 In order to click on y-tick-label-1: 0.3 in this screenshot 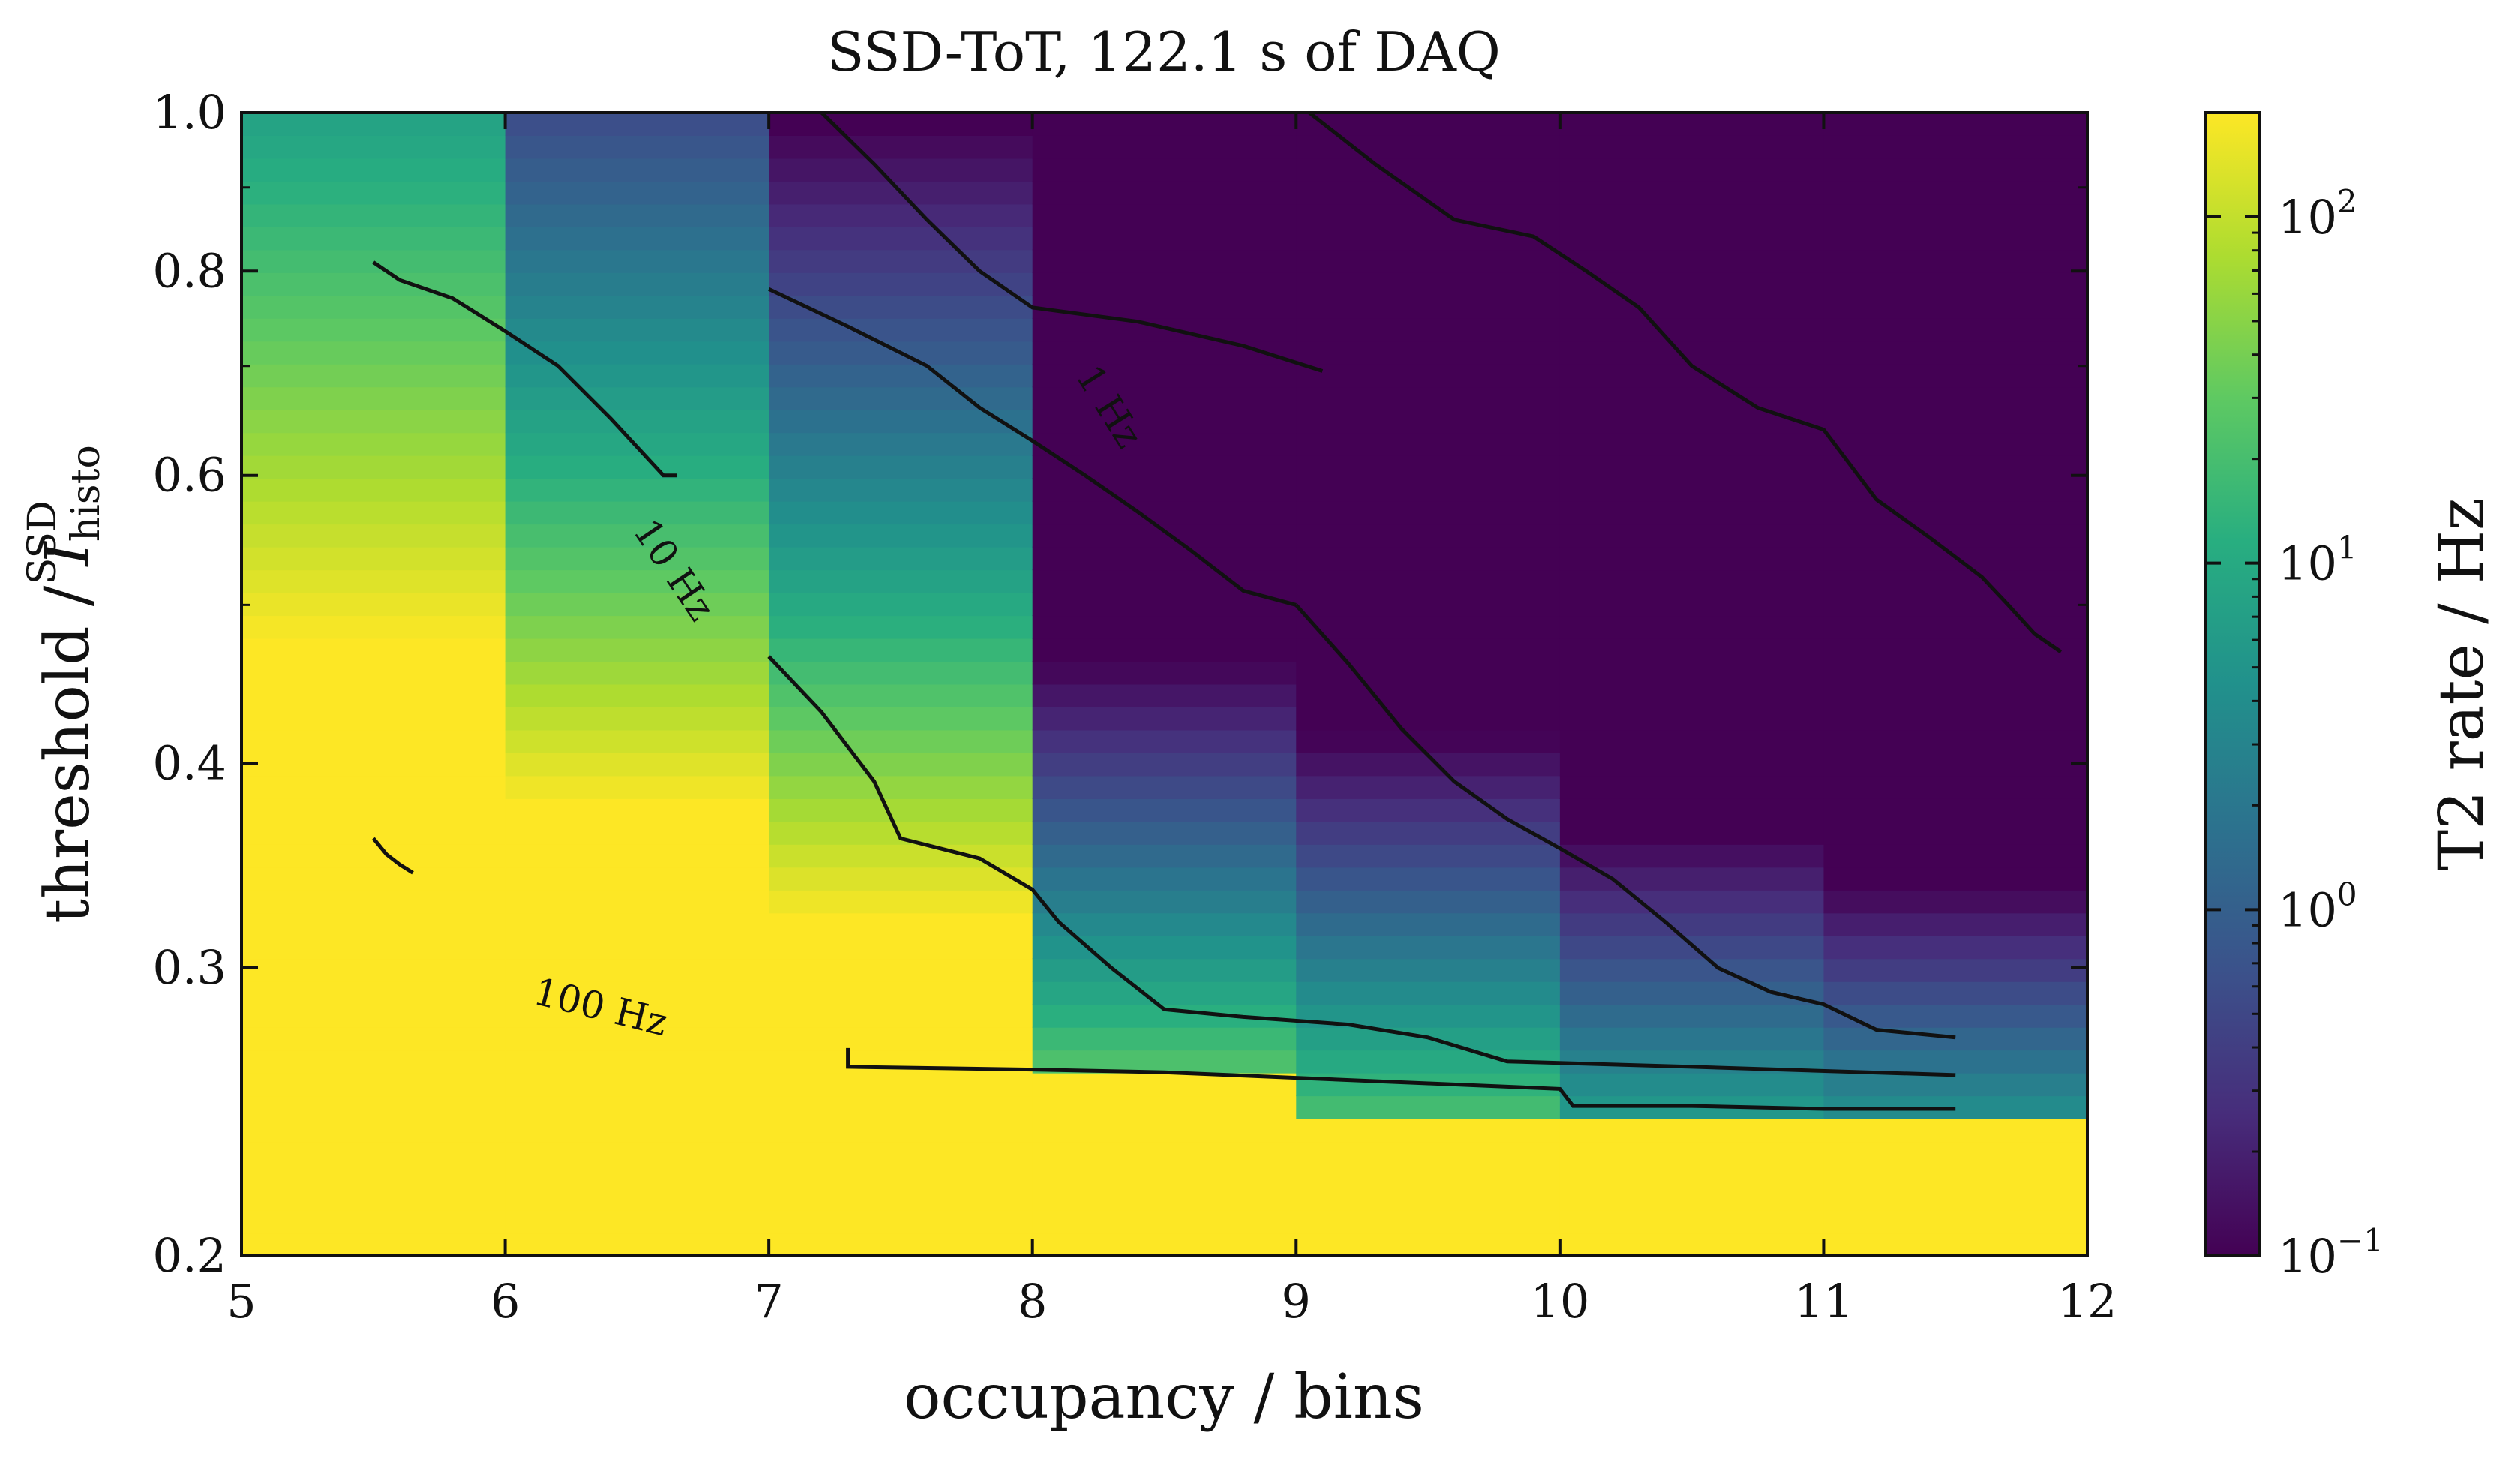, I will do `click(189, 967)`.